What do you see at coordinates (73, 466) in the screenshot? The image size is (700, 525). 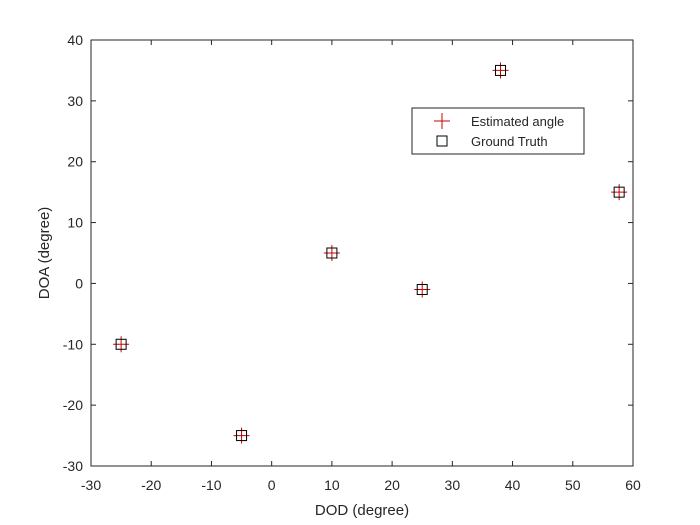 I see `y-tick-label: -30` at bounding box center [73, 466].